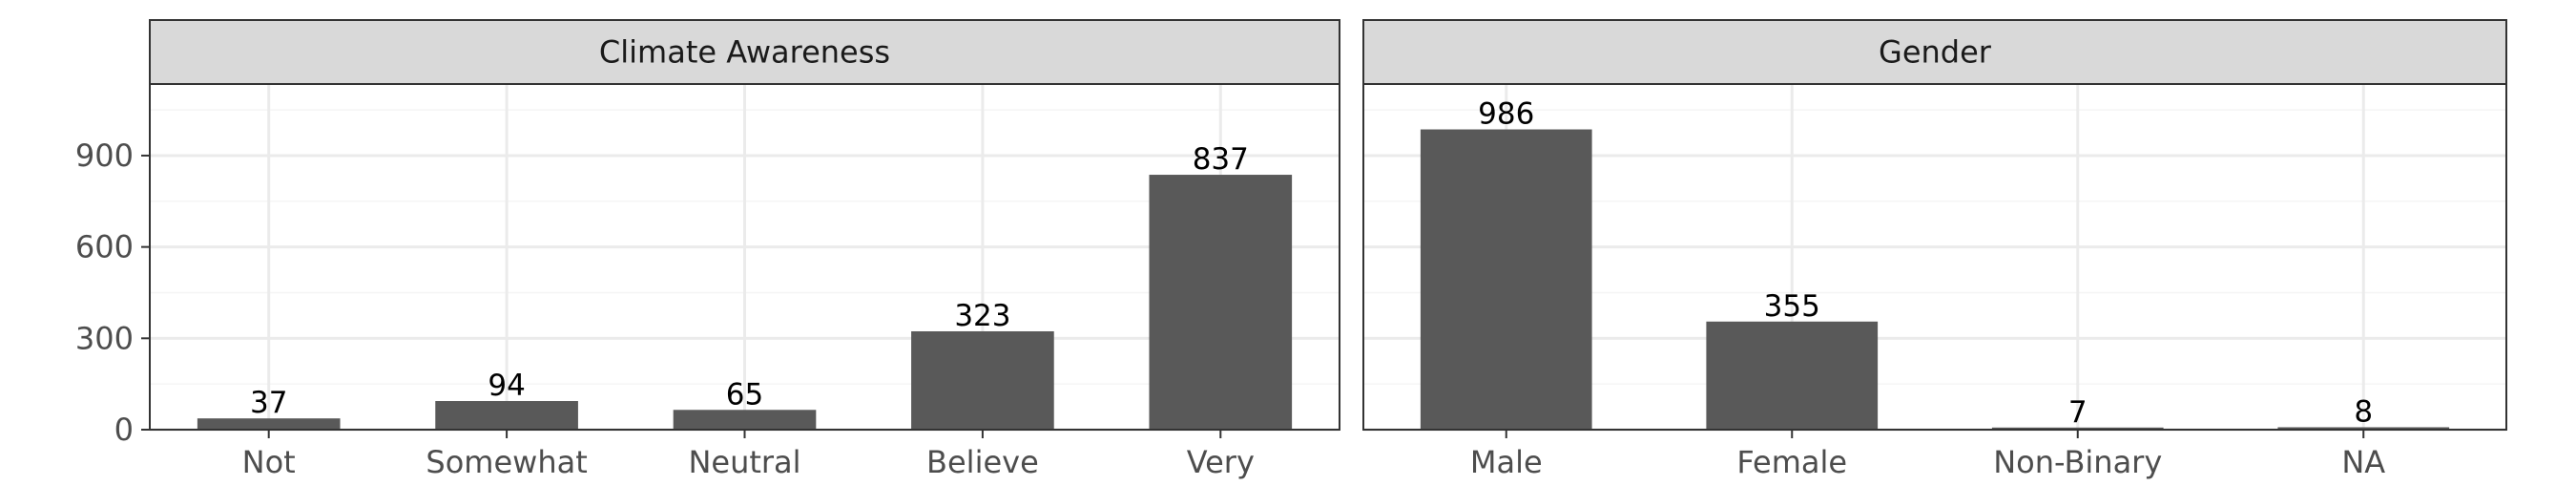 This screenshot has width=2576, height=486. I want to click on bar-somewhat, so click(506, 416).